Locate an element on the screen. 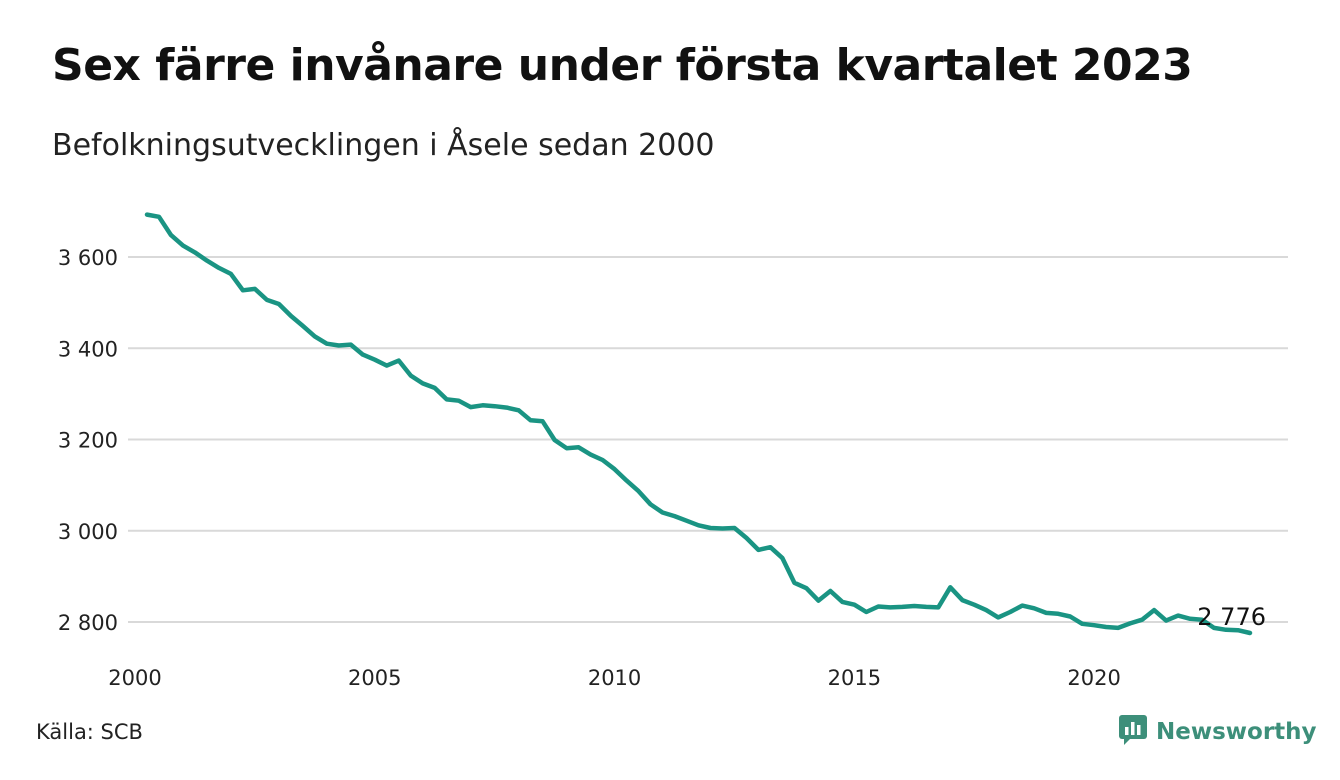  brand: Newsworthy is located at coordinates (1217, 732).